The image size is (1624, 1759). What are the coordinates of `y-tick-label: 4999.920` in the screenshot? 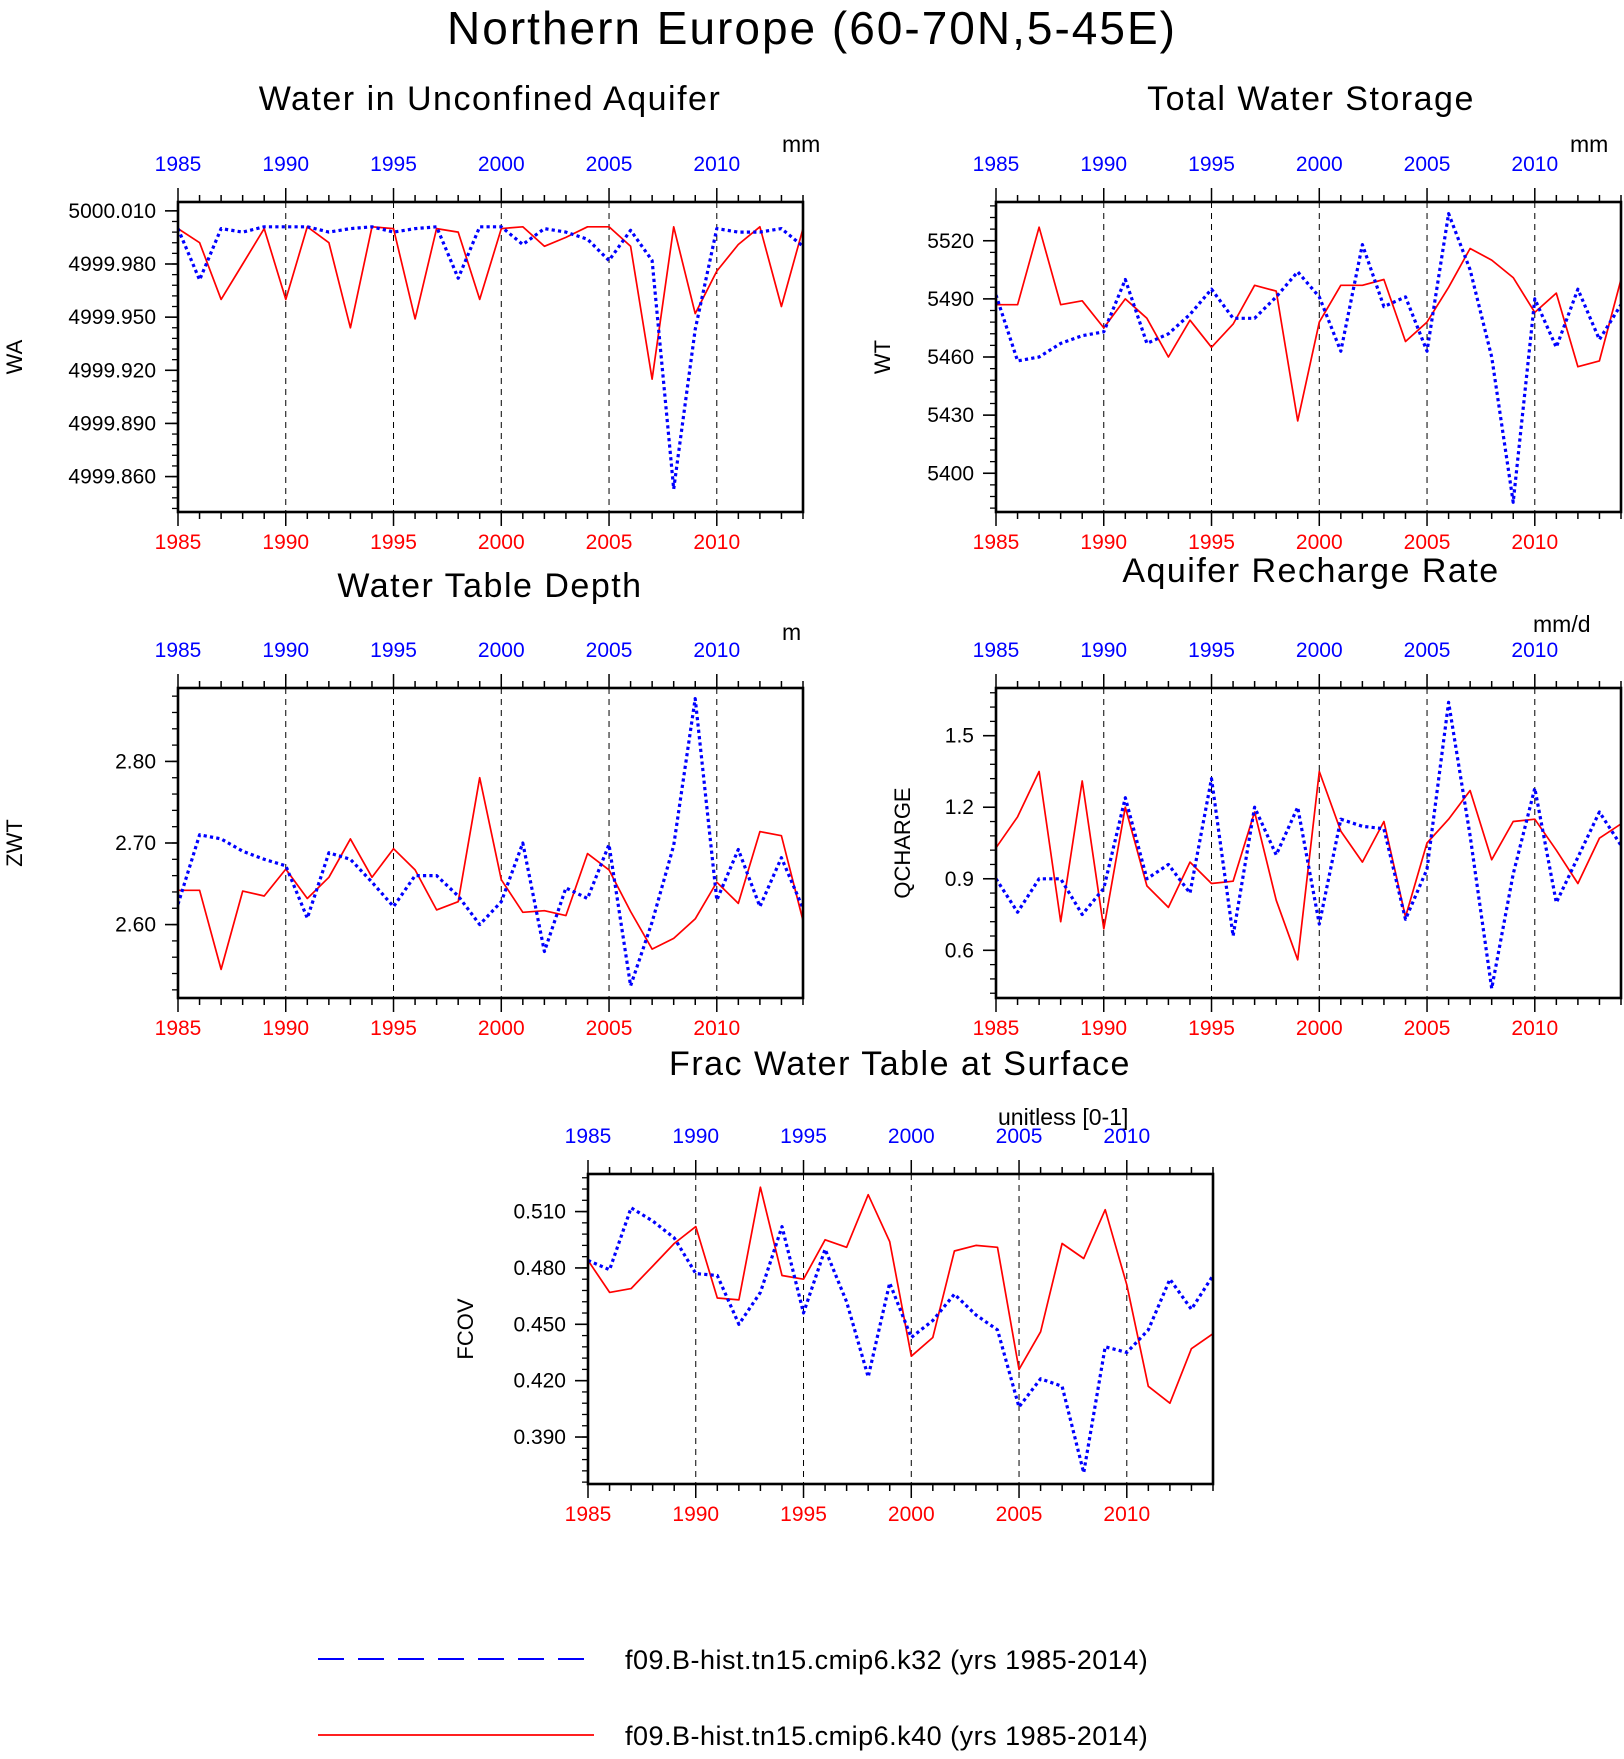 It's located at (112, 370).